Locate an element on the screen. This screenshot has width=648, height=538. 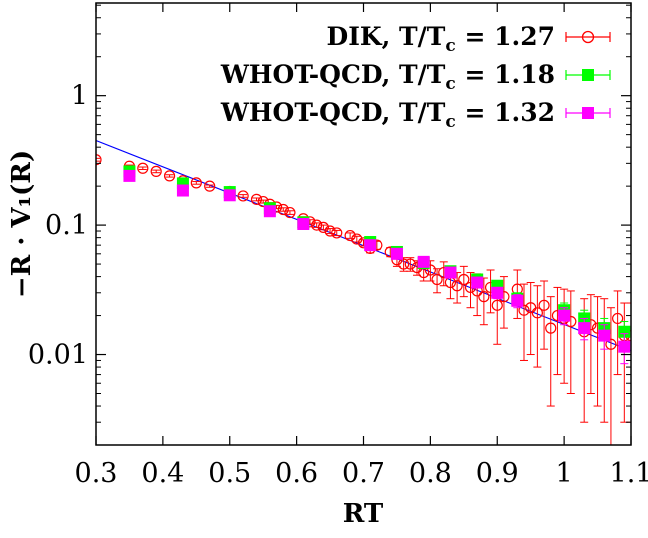
y-axis-title: −R · V₁(R) is located at coordinates (22, 224).